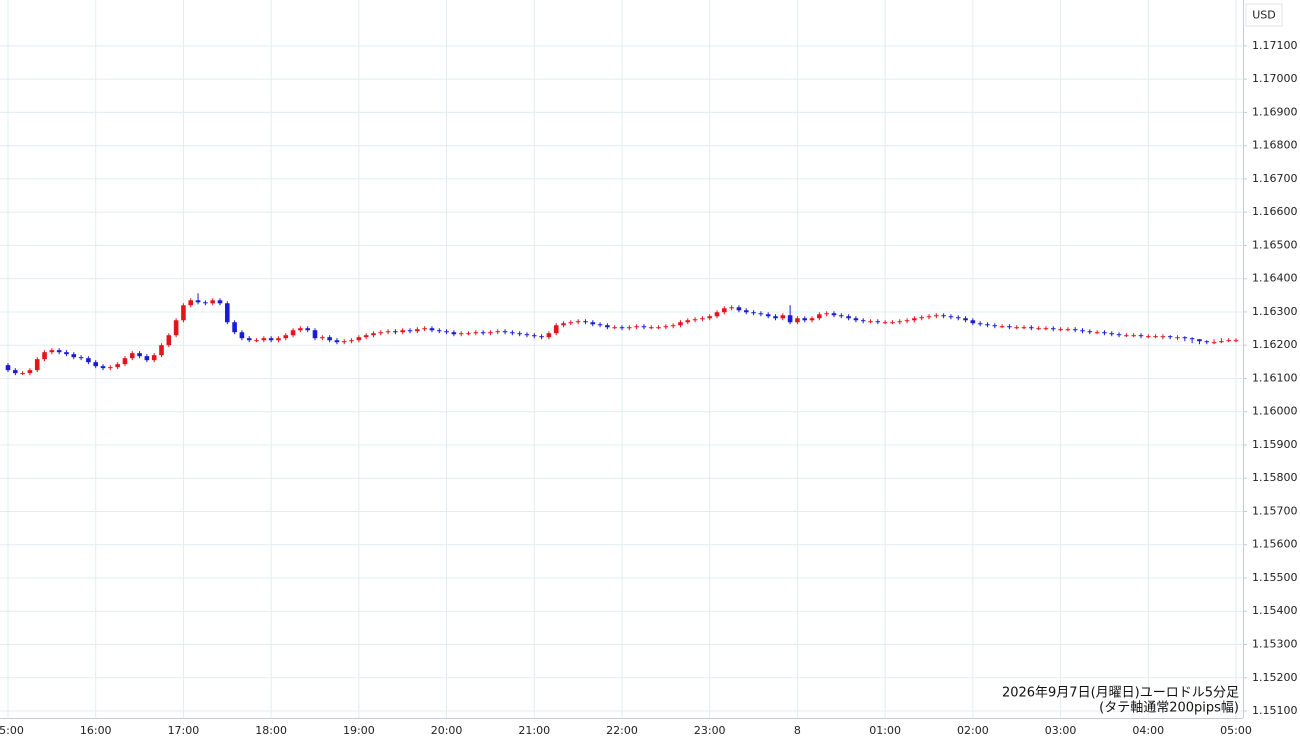  What do you see at coordinates (184, 730) in the screenshot?
I see `x-tick-label: 17:00` at bounding box center [184, 730].